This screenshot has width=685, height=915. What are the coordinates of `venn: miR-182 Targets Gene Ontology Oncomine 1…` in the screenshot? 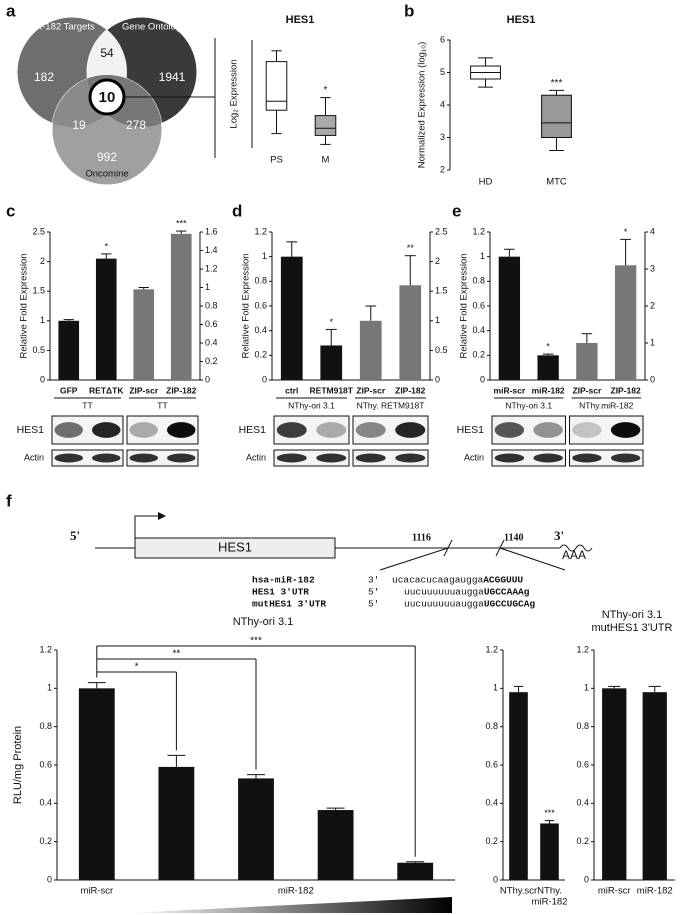 It's located at (116, 101).